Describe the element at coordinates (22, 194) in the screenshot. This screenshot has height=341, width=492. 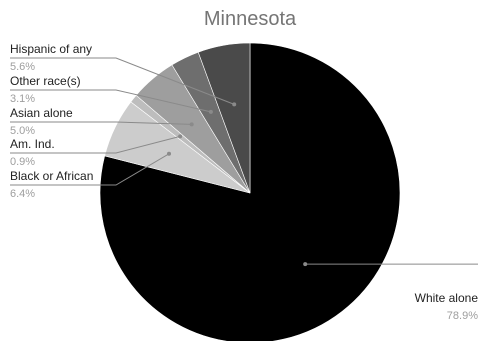
I see `slice-percent-black-or-african: 6.4%` at that location.